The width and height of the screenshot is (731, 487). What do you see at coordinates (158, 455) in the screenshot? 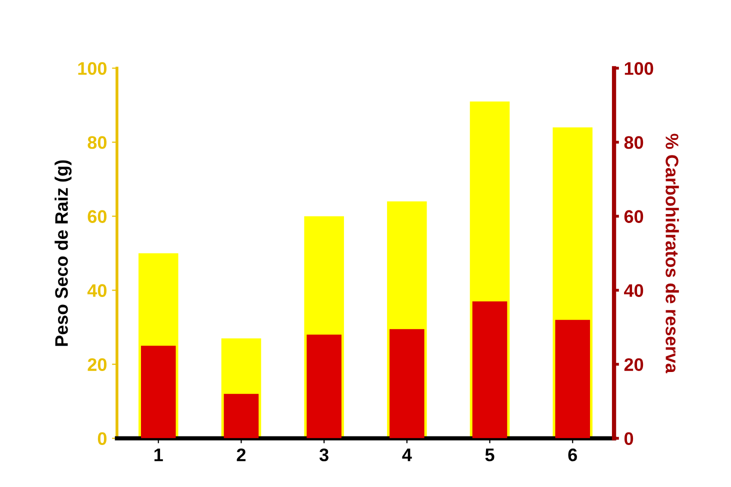
I see `x-tick-label: 1` at bounding box center [158, 455].